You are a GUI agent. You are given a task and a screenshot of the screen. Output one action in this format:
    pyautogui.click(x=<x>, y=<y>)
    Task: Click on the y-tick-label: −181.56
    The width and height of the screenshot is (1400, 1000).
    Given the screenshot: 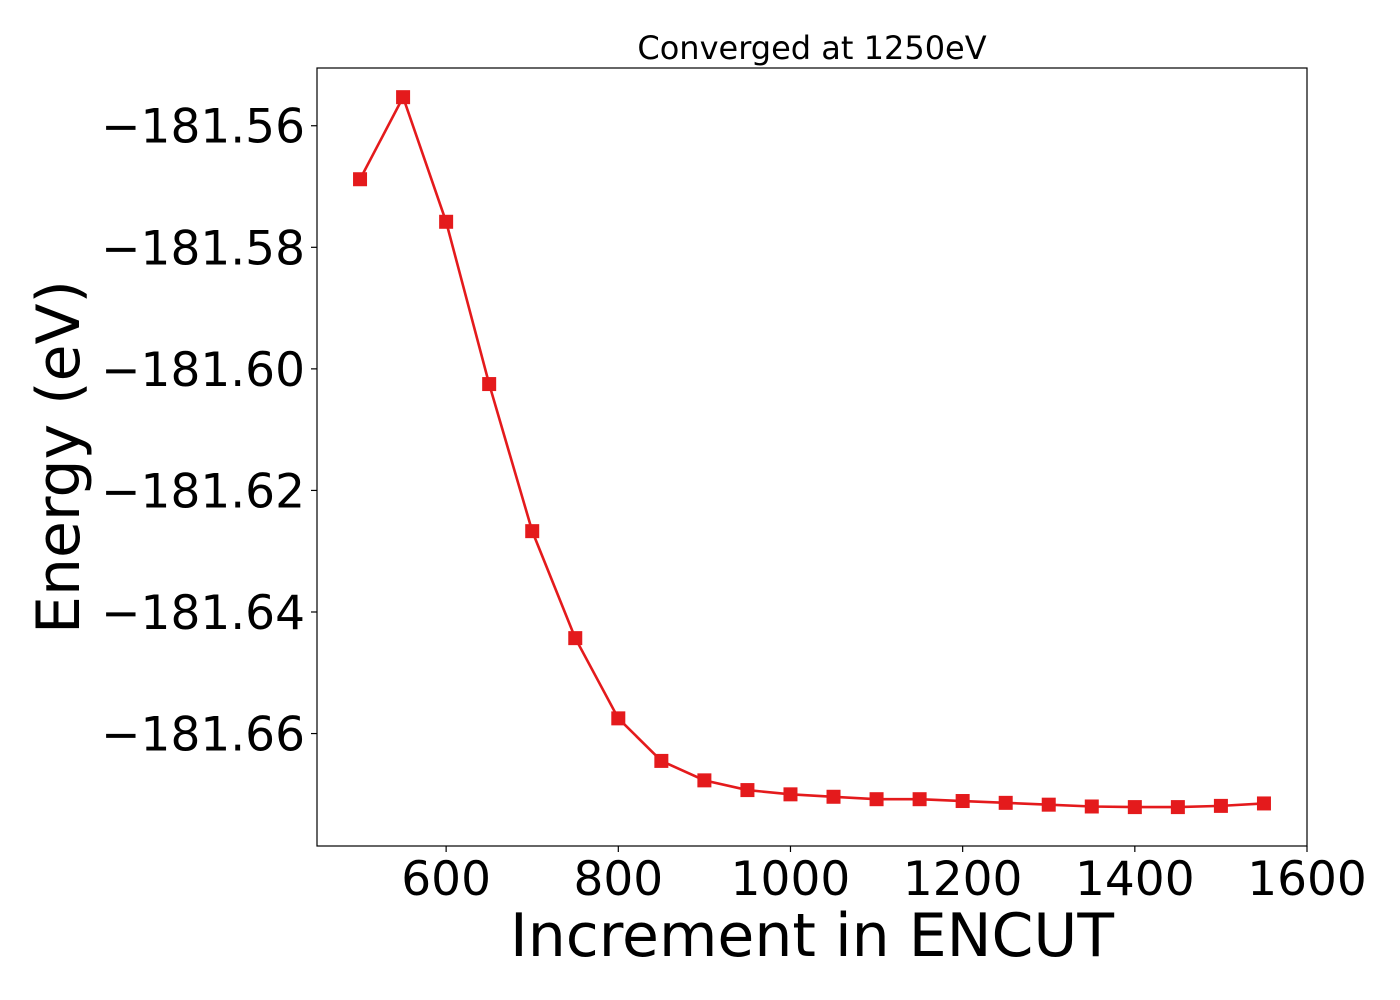 What is the action you would take?
    pyautogui.click(x=203, y=127)
    